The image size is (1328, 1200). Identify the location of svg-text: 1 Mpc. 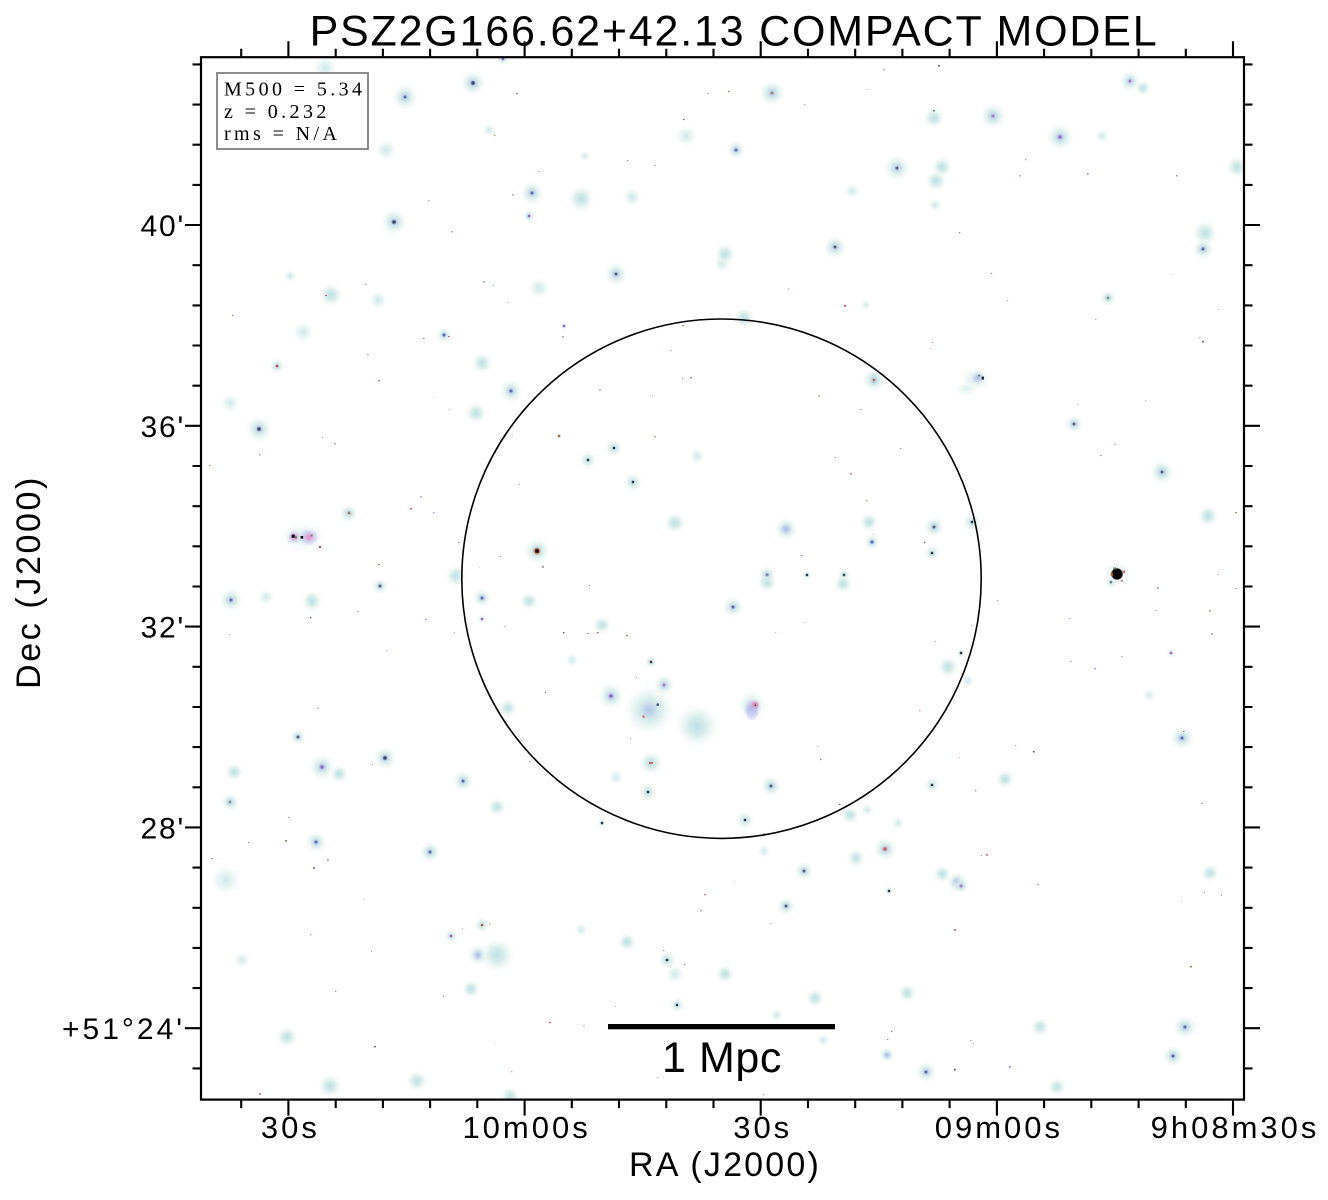
(722, 1058).